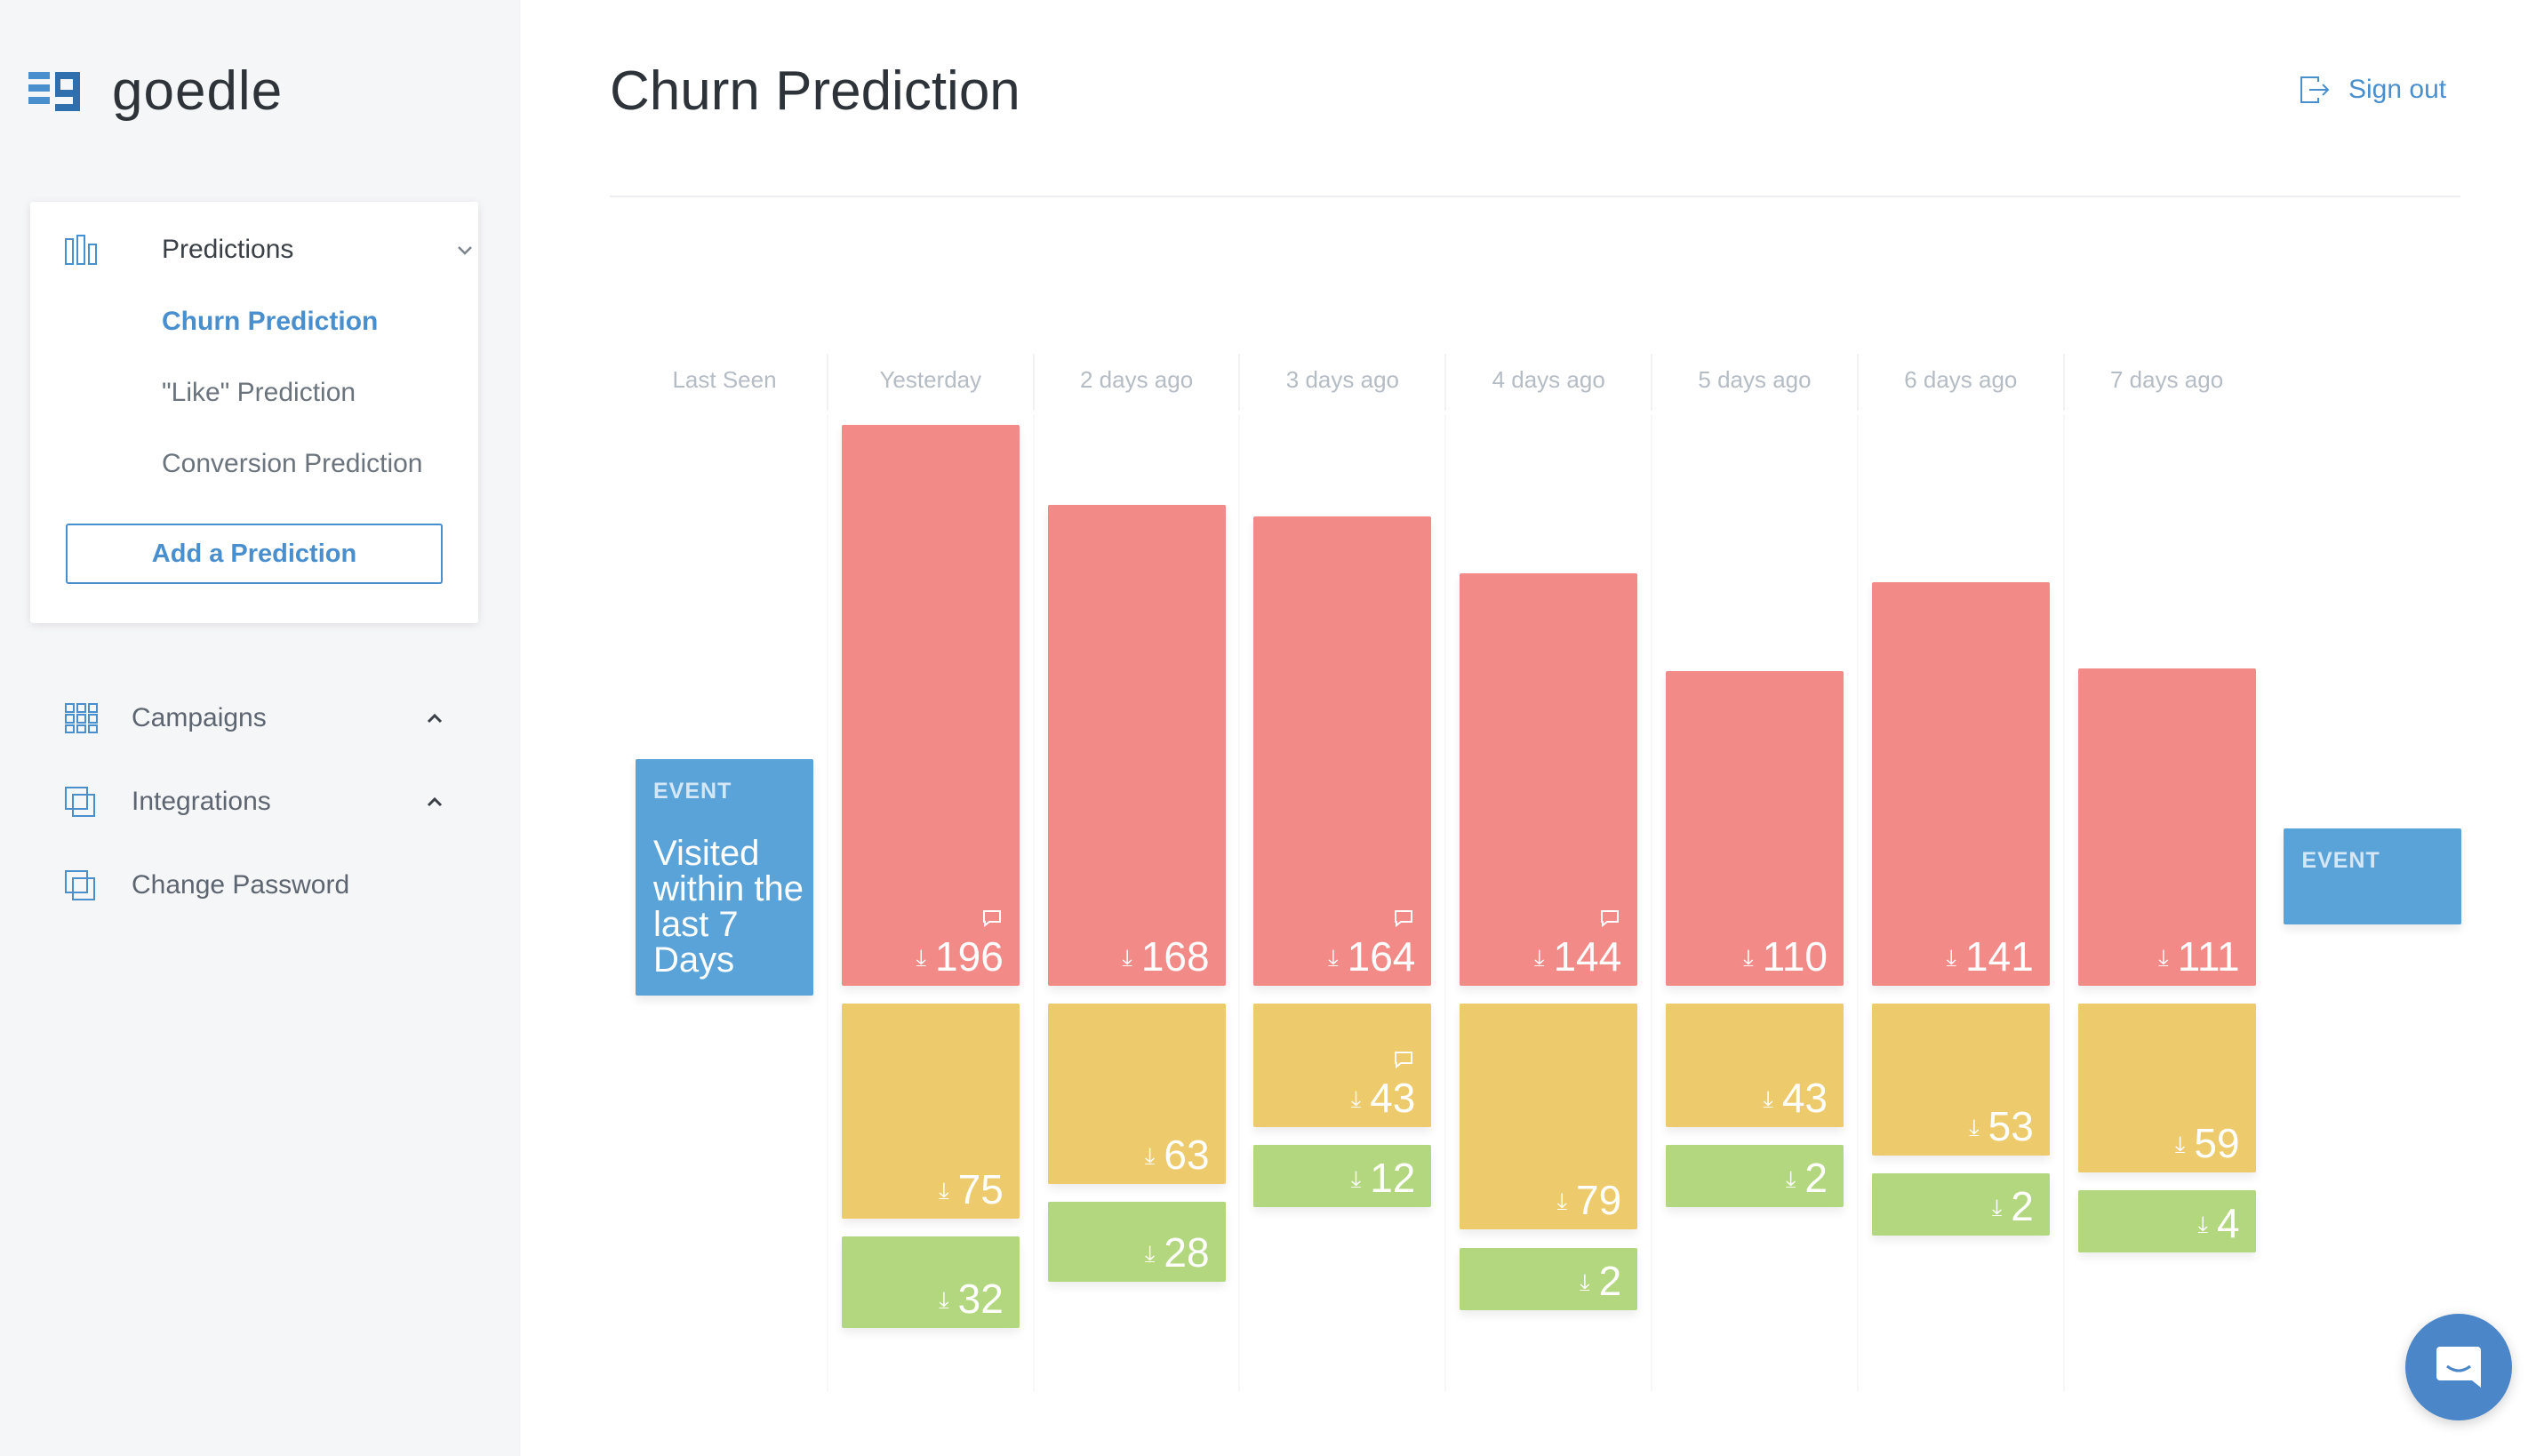  What do you see at coordinates (930, 1282) in the screenshot?
I see `green-bar: ⤓ 32` at bounding box center [930, 1282].